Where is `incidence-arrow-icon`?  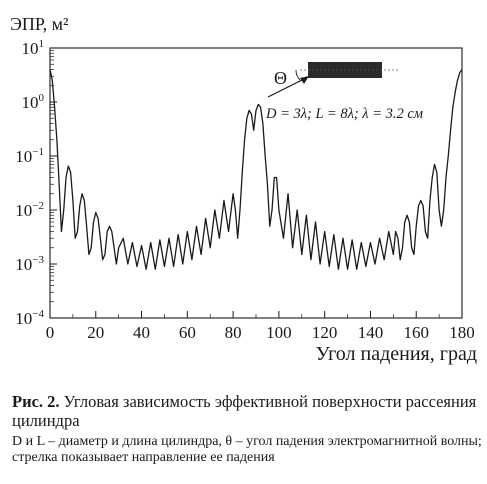
incidence-arrow-icon is located at coordinates (287, 87).